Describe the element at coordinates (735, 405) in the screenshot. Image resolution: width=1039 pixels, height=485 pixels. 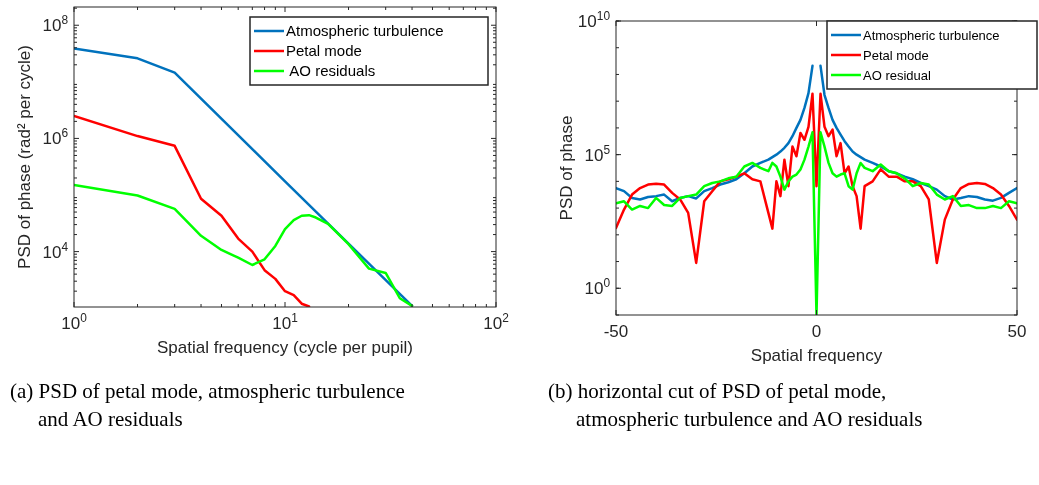
I see `text: (b) horizontal cut of PSD of petal mode, atmospheric turbulence and AO residuals` at that location.